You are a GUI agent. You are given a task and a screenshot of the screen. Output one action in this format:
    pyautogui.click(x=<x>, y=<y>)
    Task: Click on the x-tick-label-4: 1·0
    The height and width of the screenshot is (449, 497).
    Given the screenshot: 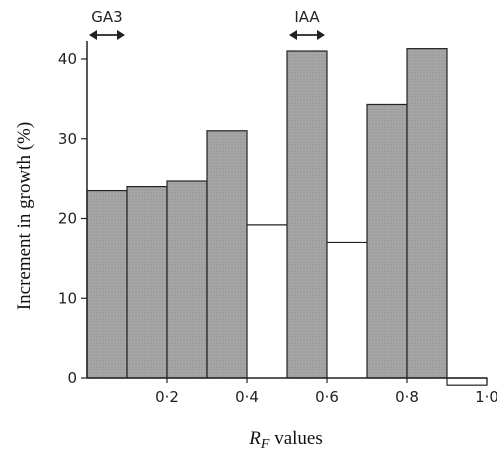 What is the action you would take?
    pyautogui.click(x=486, y=397)
    